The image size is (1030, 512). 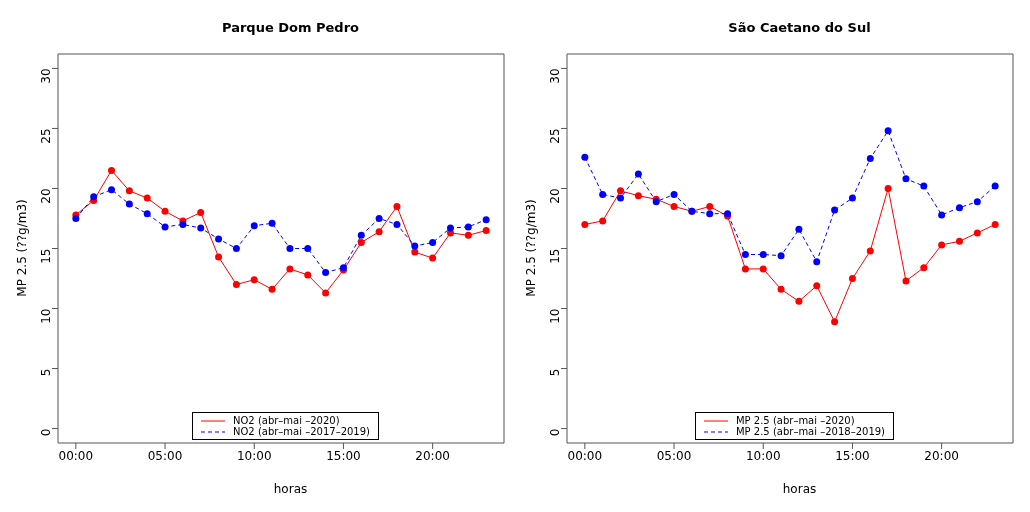 What do you see at coordinates (799, 27) in the screenshot?
I see `chart-title: São Caetano do Sul` at bounding box center [799, 27].